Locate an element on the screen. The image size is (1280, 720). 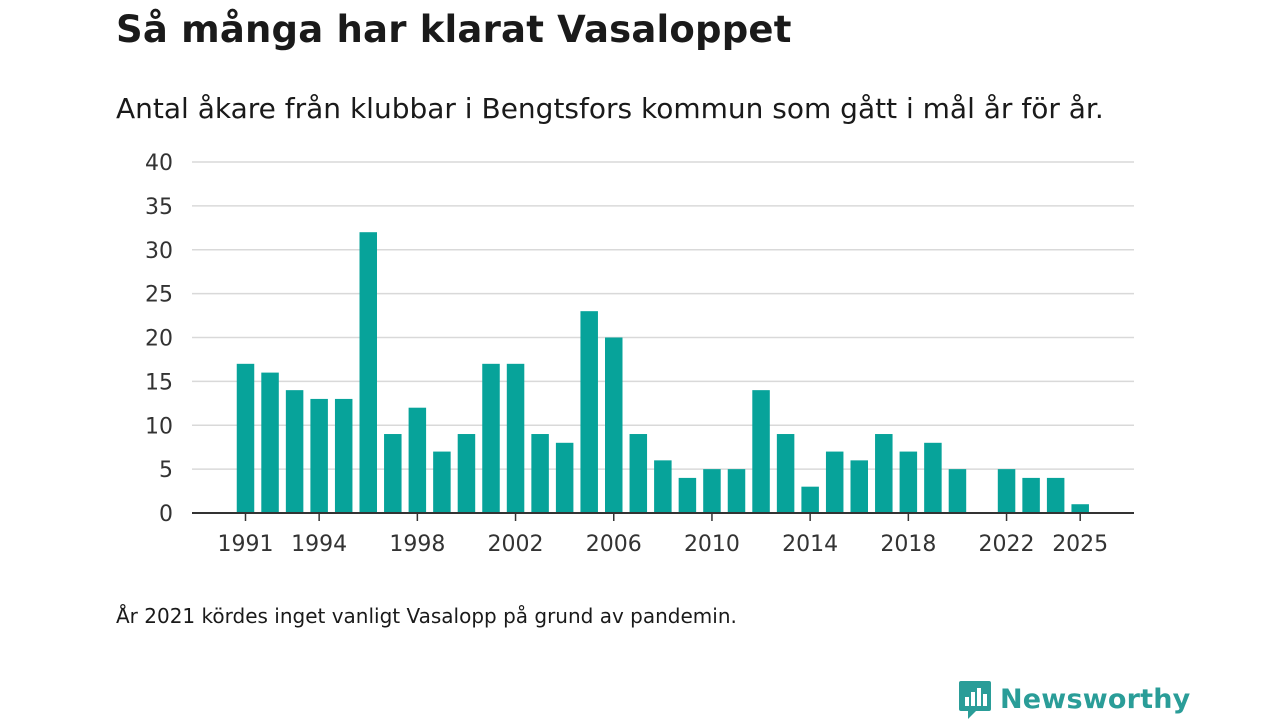
y-tick-label: 10 is located at coordinates (159, 426).